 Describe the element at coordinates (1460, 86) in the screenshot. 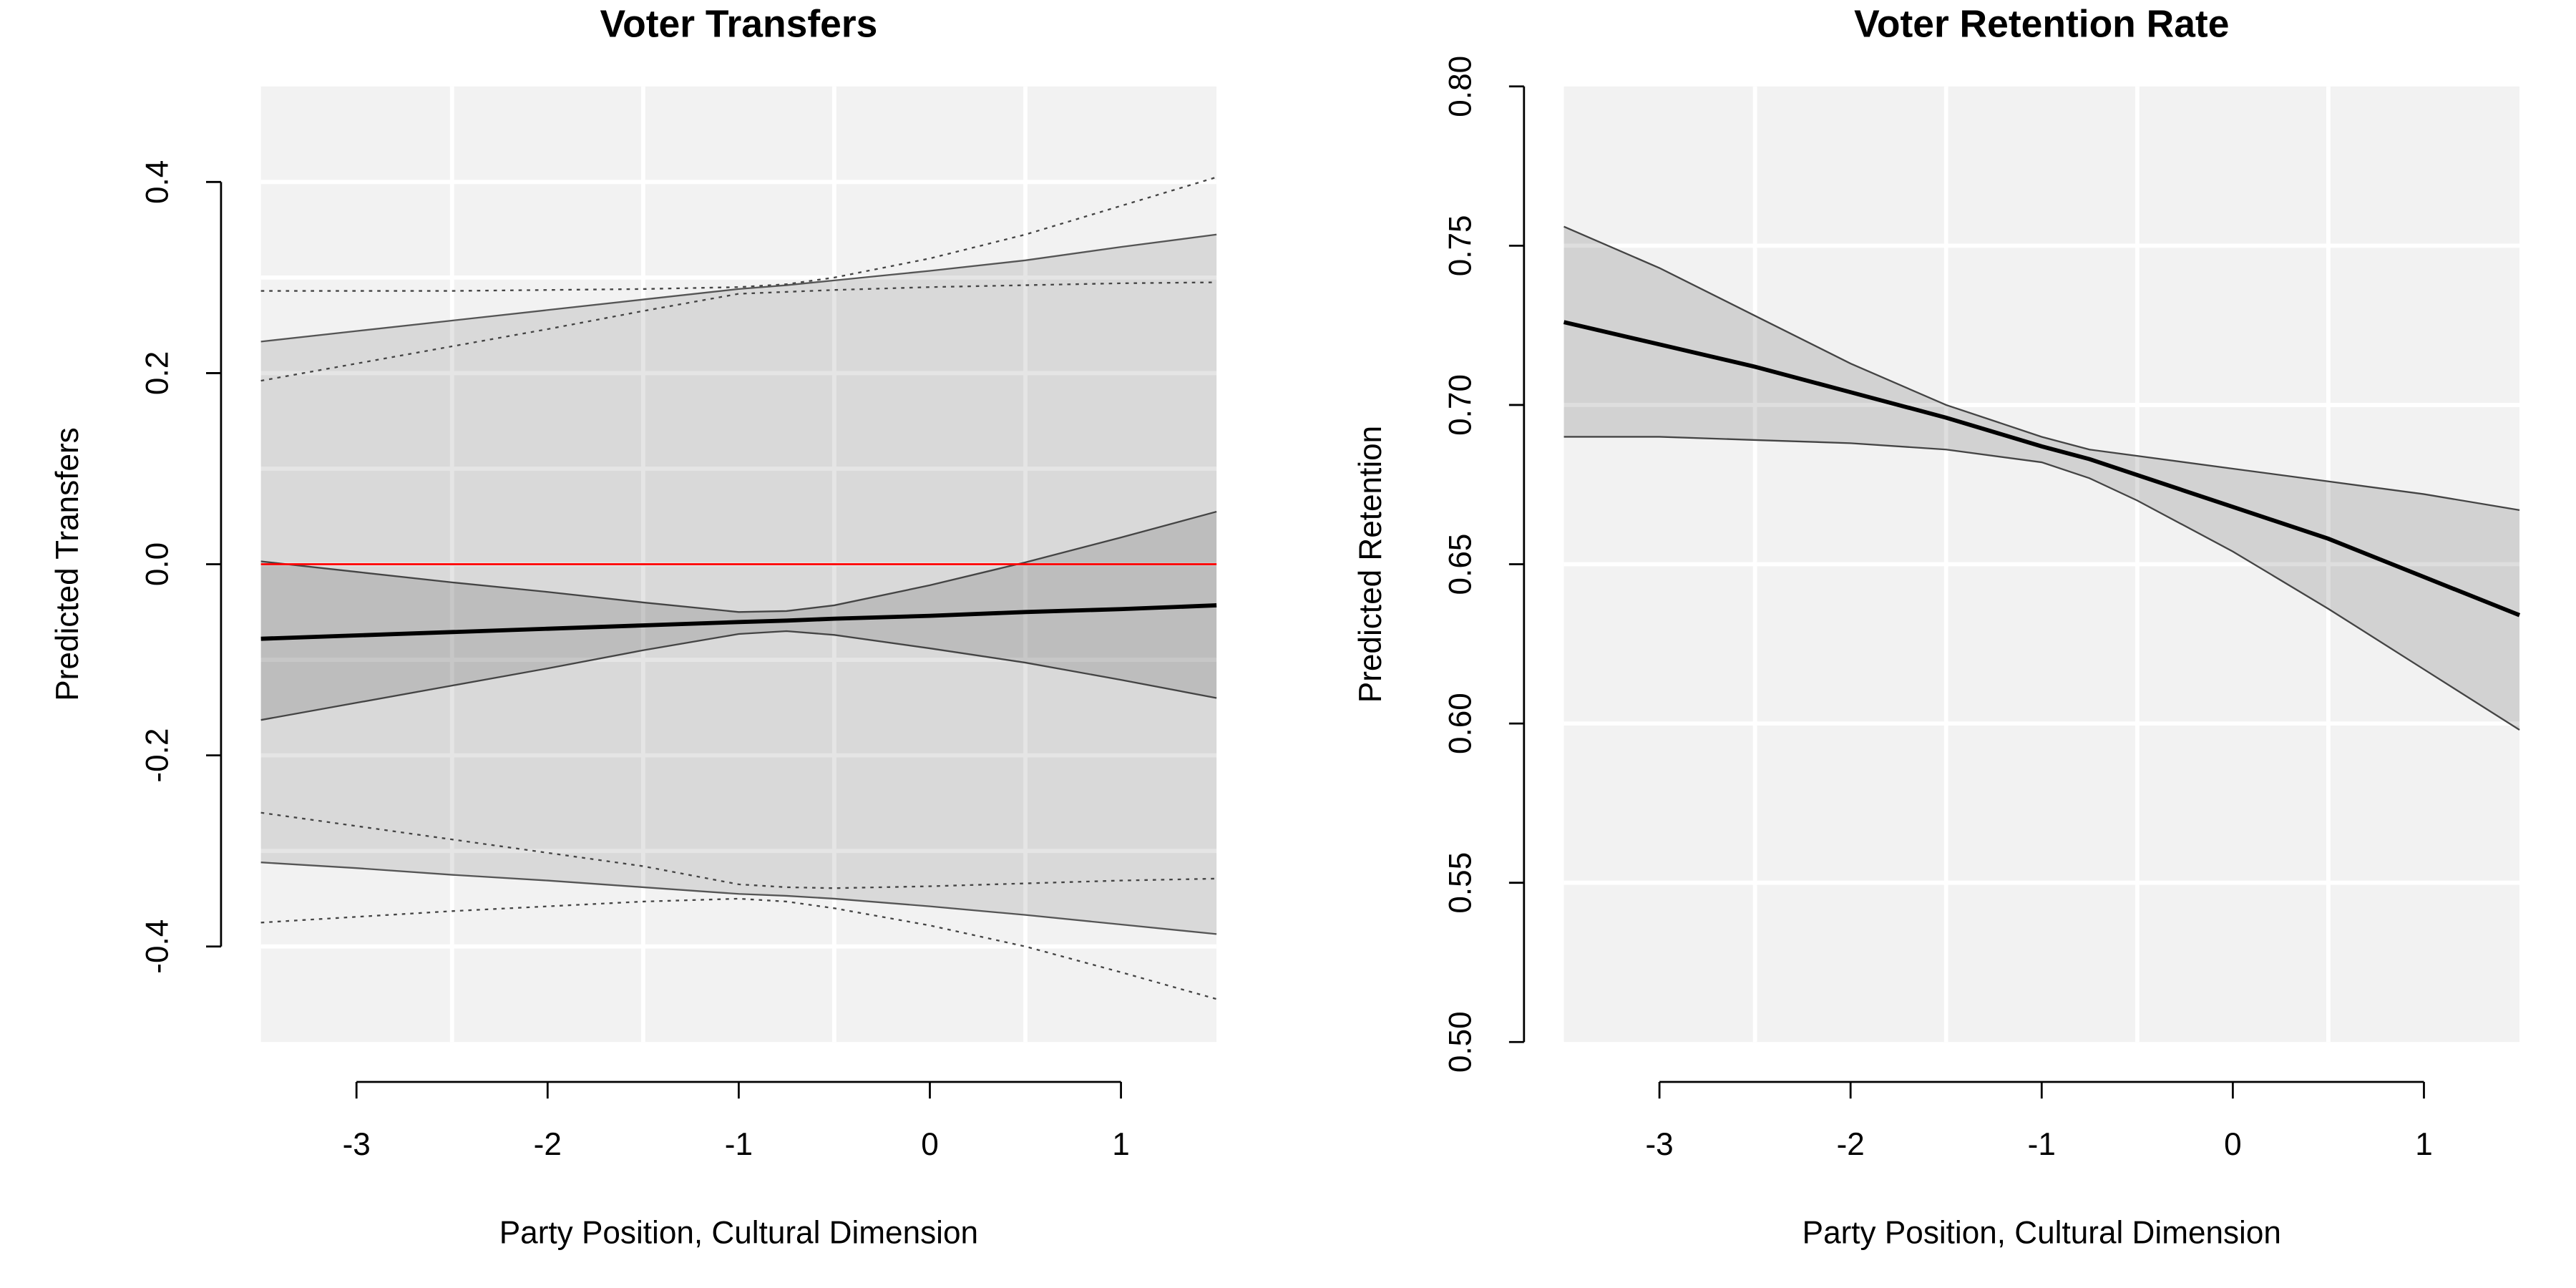

I see `y-tick-label: 0.80` at that location.